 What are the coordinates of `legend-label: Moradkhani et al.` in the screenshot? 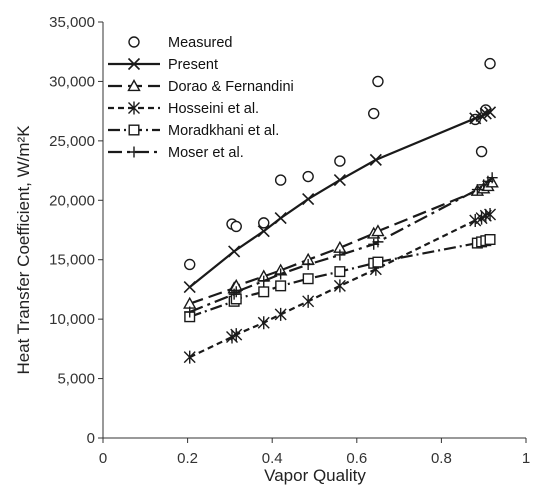 It's located at (223, 131).